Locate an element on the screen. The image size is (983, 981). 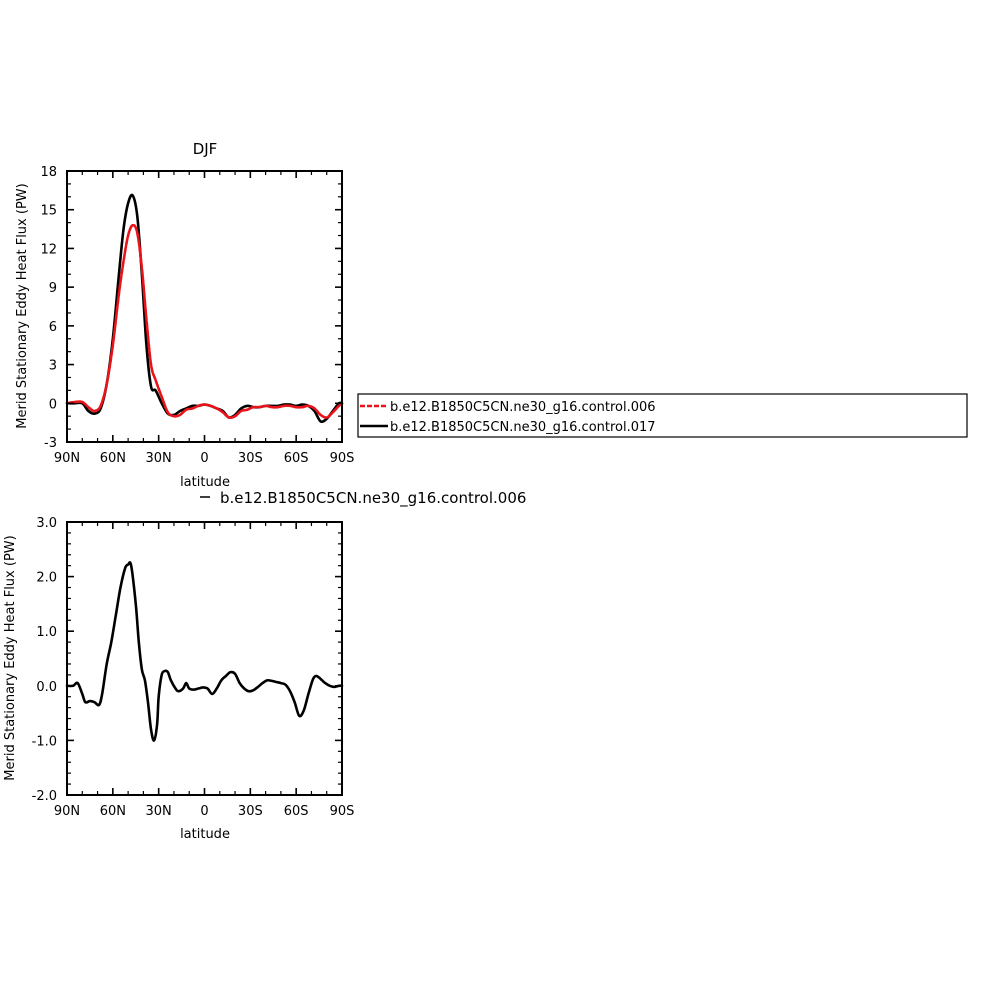
bottom-chart-title: b.e12.B1850C5CN.ne30_g16.control.006 is located at coordinates (373, 498).